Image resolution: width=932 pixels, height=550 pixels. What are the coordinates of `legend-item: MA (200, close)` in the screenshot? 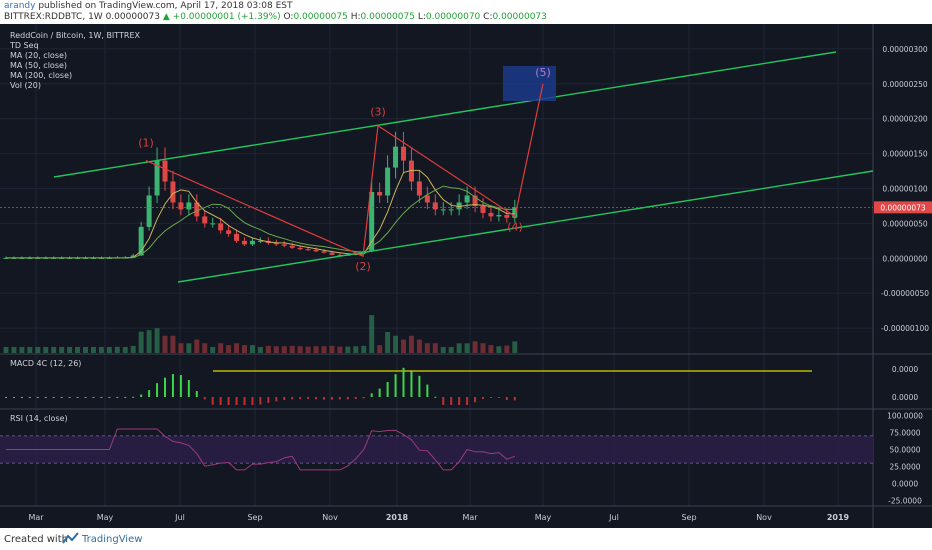 It's located at (41, 75).